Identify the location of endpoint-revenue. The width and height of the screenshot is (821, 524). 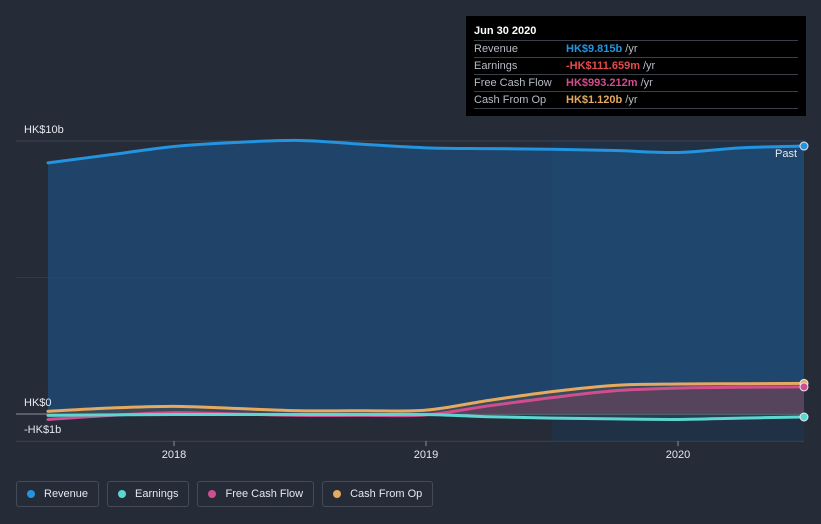
(804, 146).